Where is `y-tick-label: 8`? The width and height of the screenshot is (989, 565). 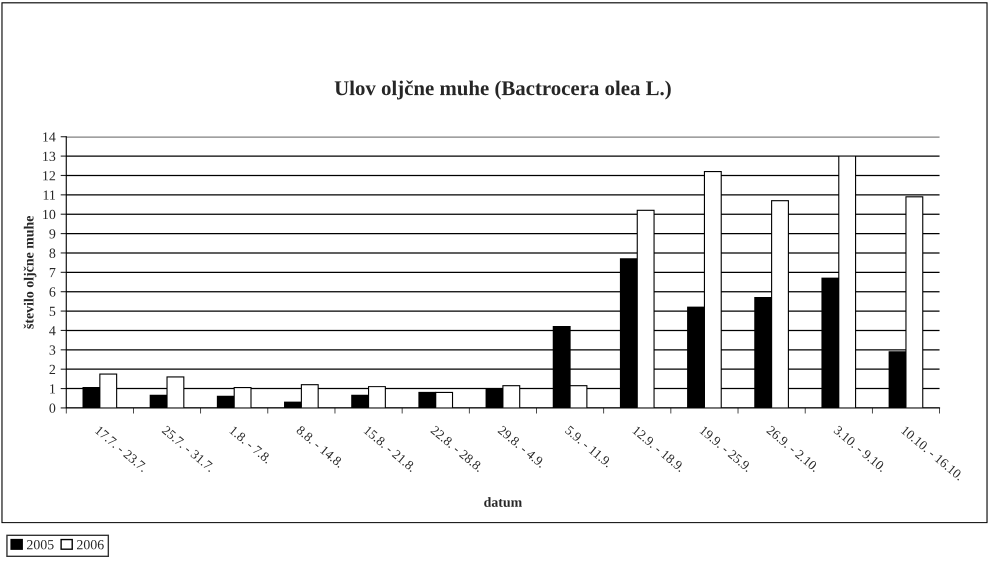
y-tick-label: 8 is located at coordinates (52, 253).